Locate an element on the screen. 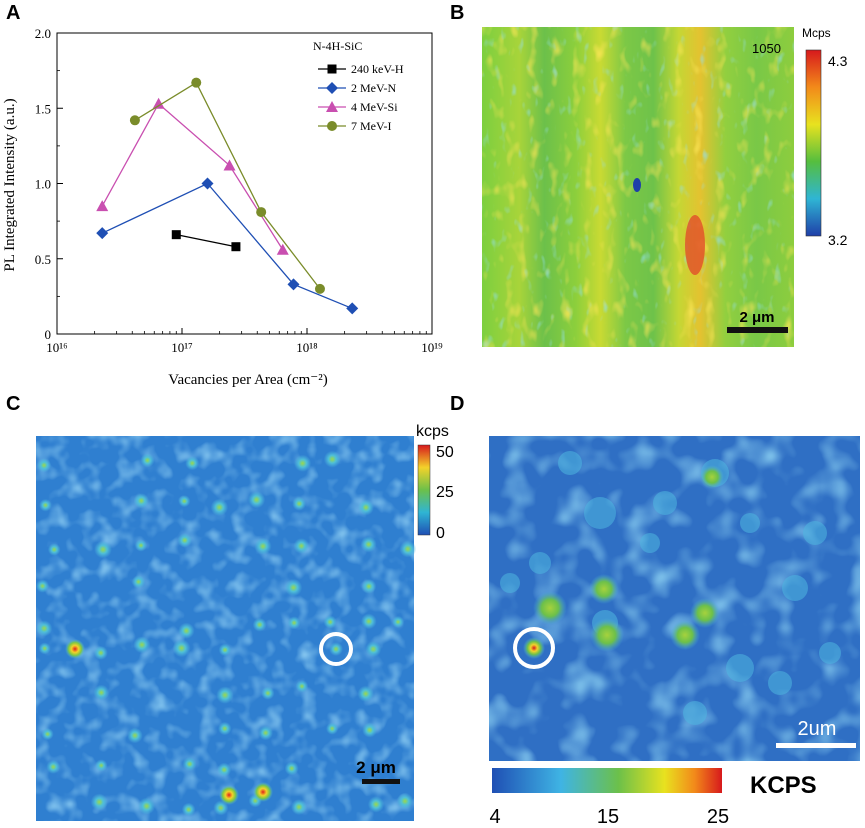 This screenshot has height=828, width=865. legend-title: N-4H-SiC is located at coordinates (337, 46).